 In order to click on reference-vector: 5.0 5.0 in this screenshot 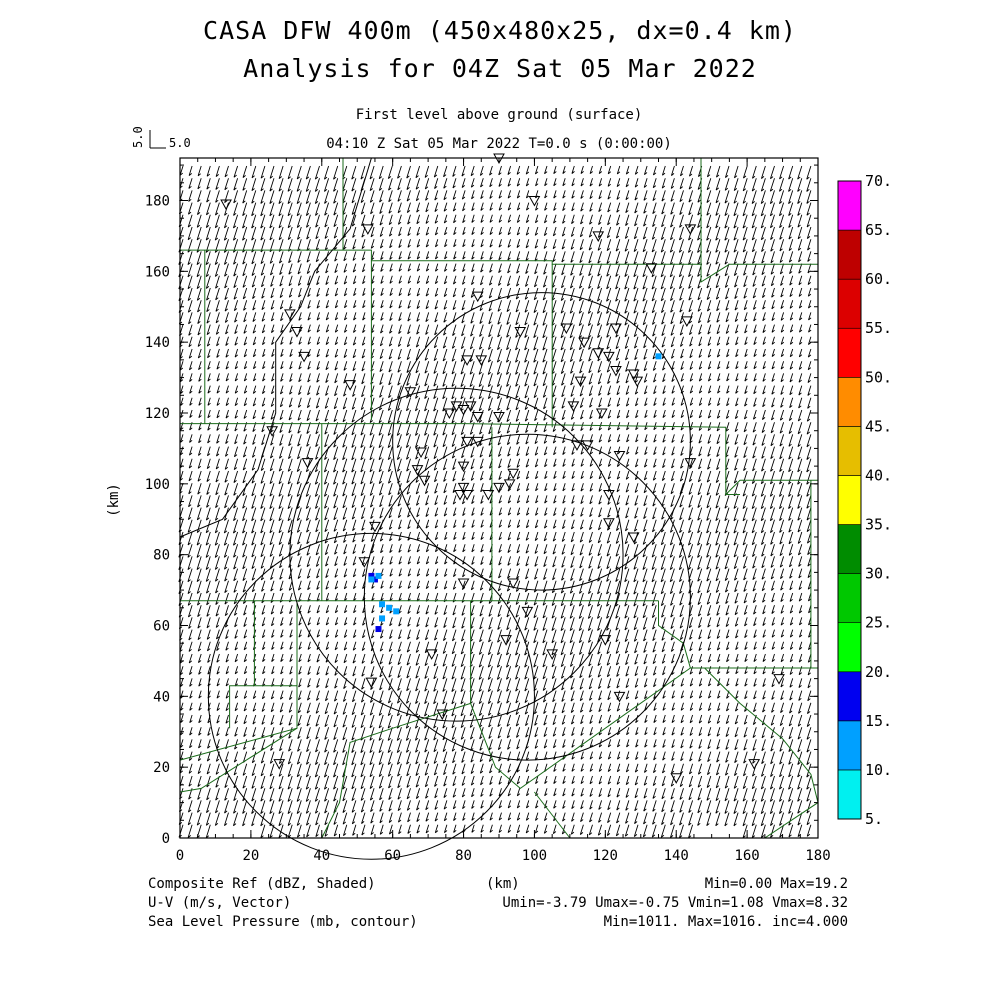, I will do `click(161, 138)`.